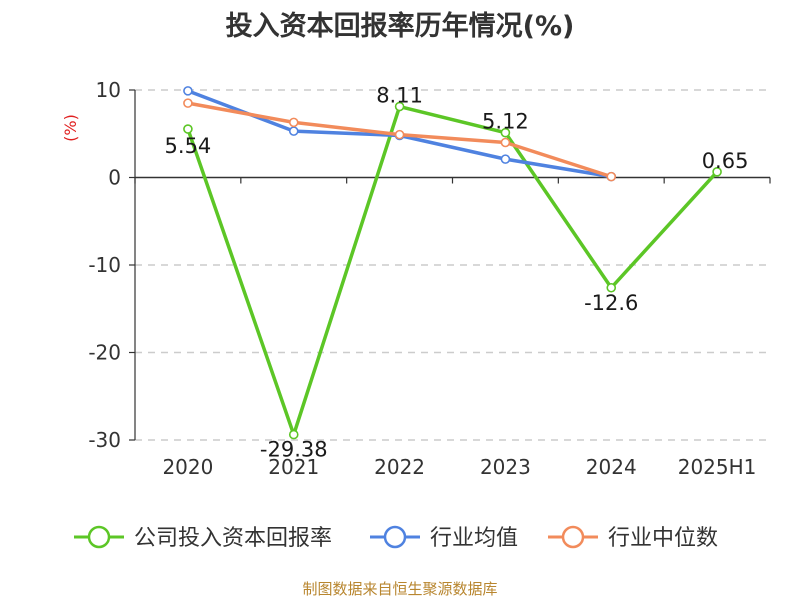 This screenshot has width=800, height=600. What do you see at coordinates (108, 90) in the screenshot?
I see `y-tick-label: 10` at bounding box center [108, 90].